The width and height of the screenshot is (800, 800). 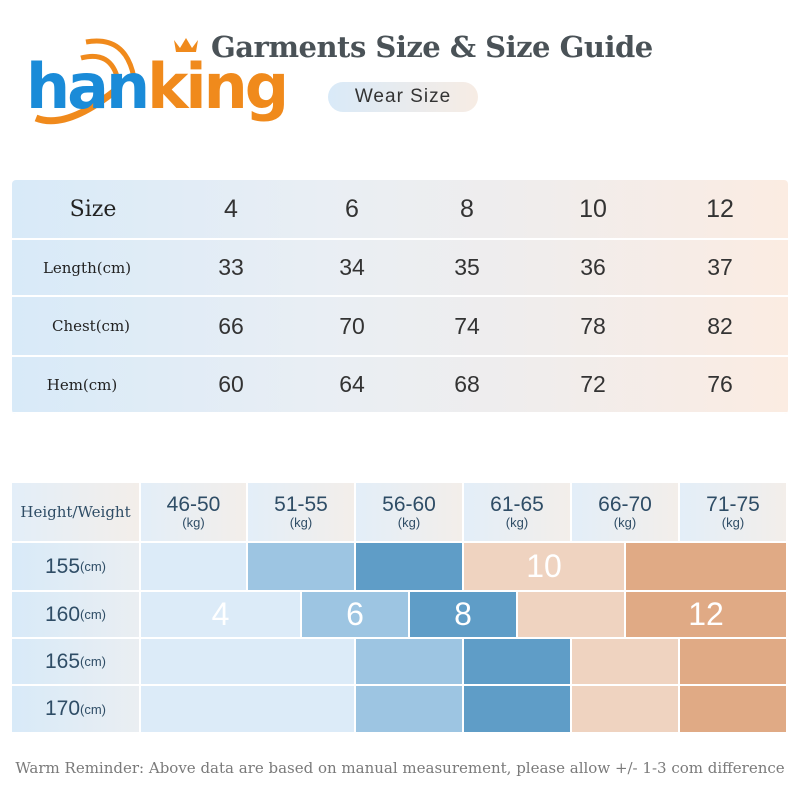 What do you see at coordinates (93, 209) in the screenshot?
I see `row-label: Size` at bounding box center [93, 209].